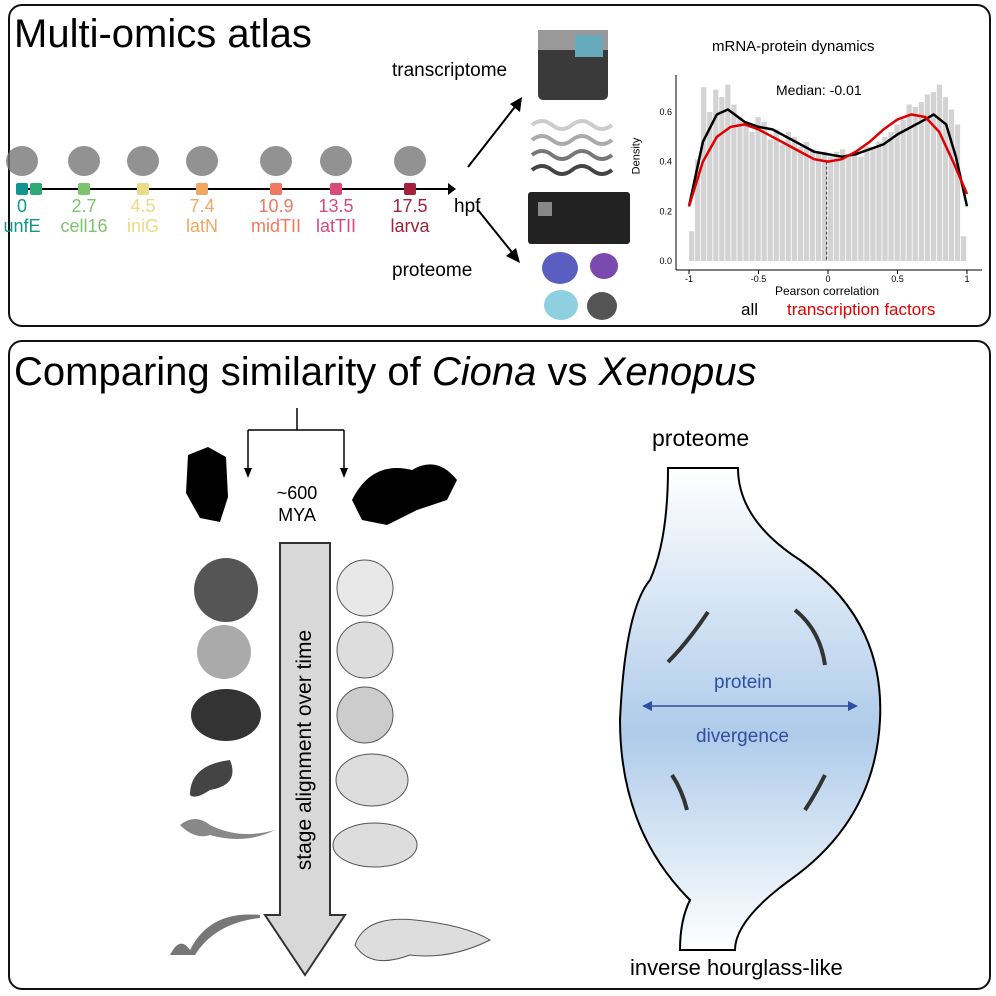  What do you see at coordinates (573, 65) in the screenshot?
I see `sequencer-icon` at bounding box center [573, 65].